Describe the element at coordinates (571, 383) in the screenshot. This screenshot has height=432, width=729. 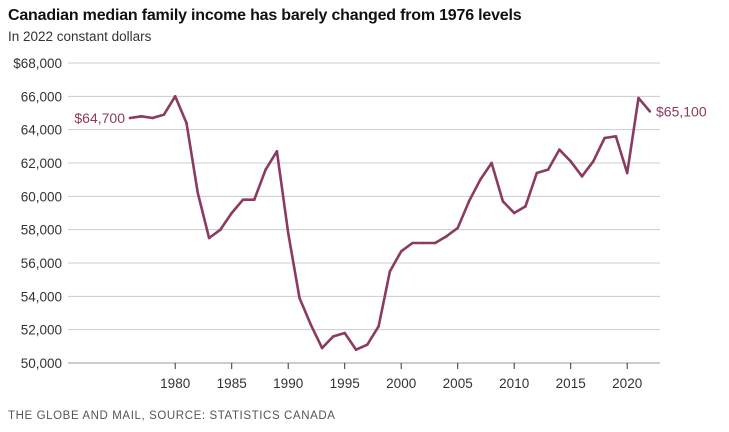
I see `x-tick-label: 2015` at that location.